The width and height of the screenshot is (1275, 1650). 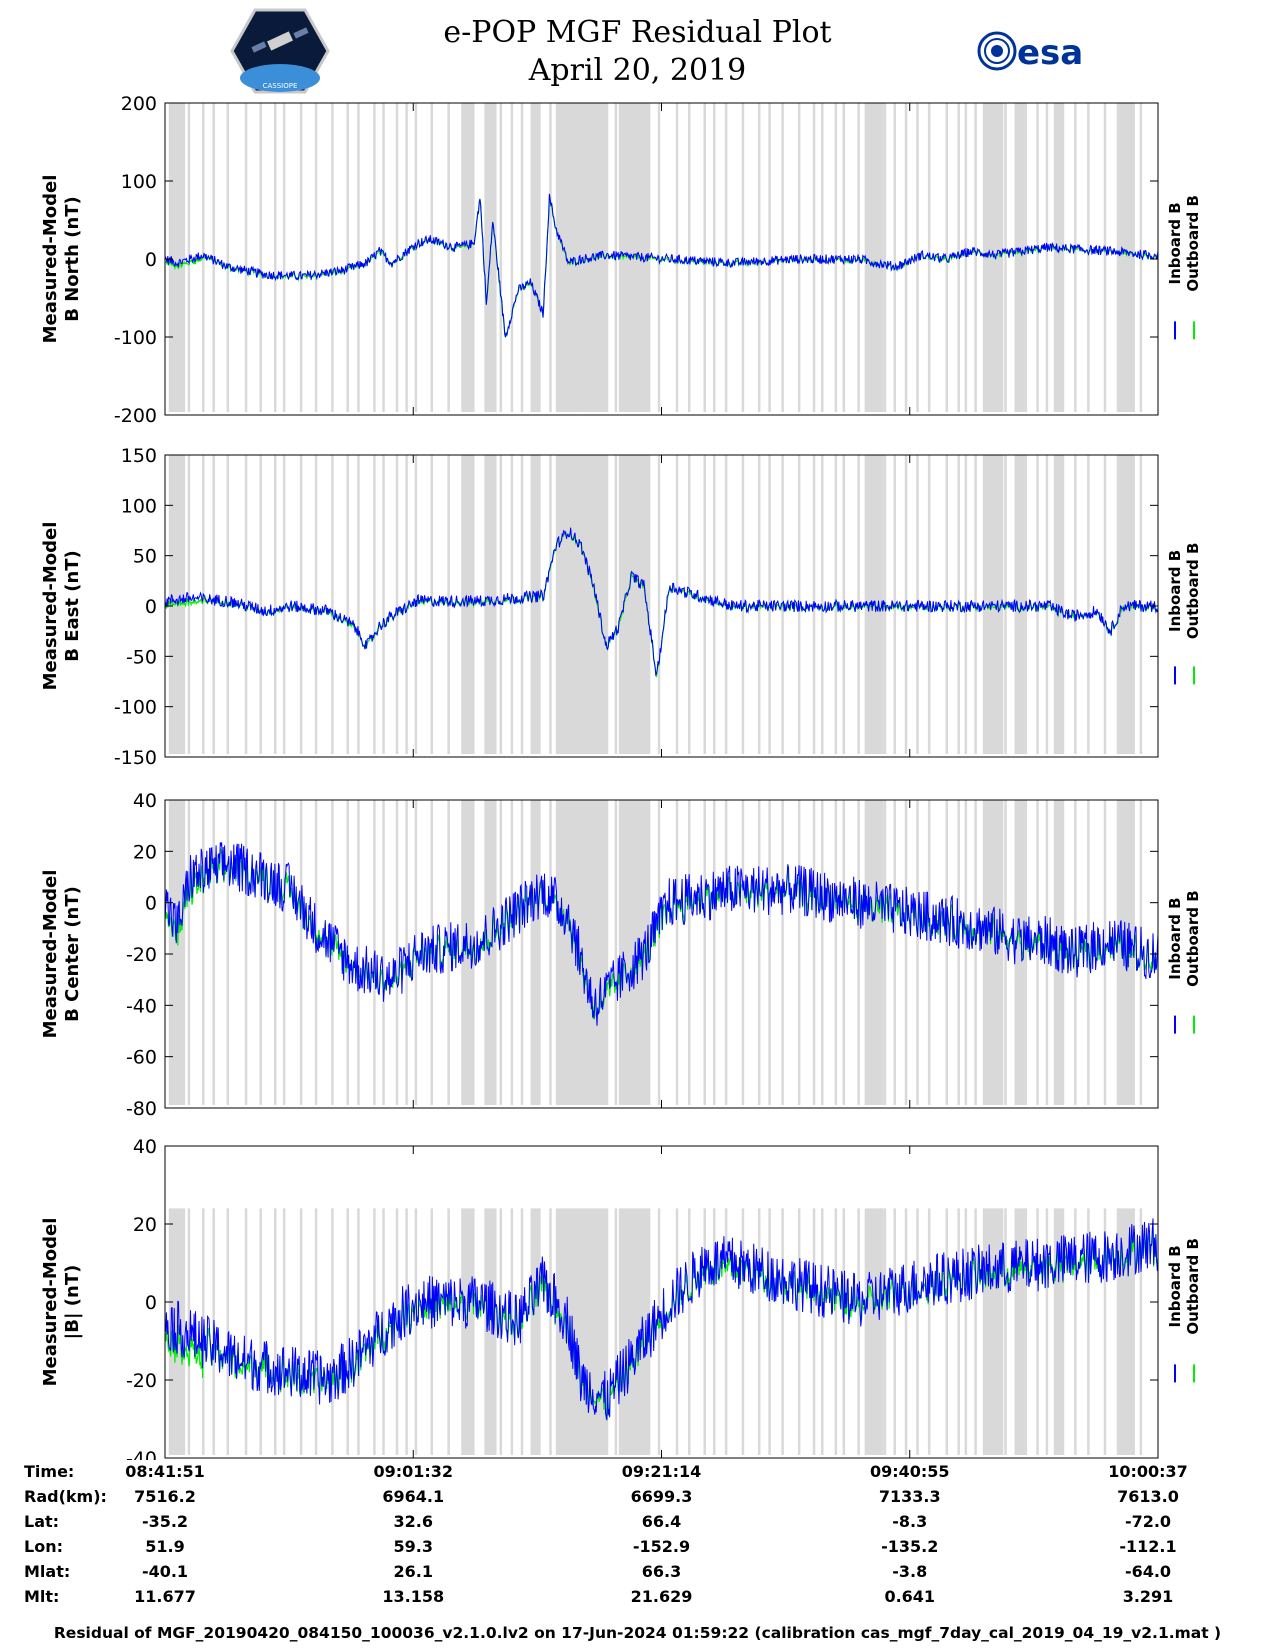 What do you see at coordinates (141, 1058) in the screenshot?
I see `y-tick-label: -60` at bounding box center [141, 1058].